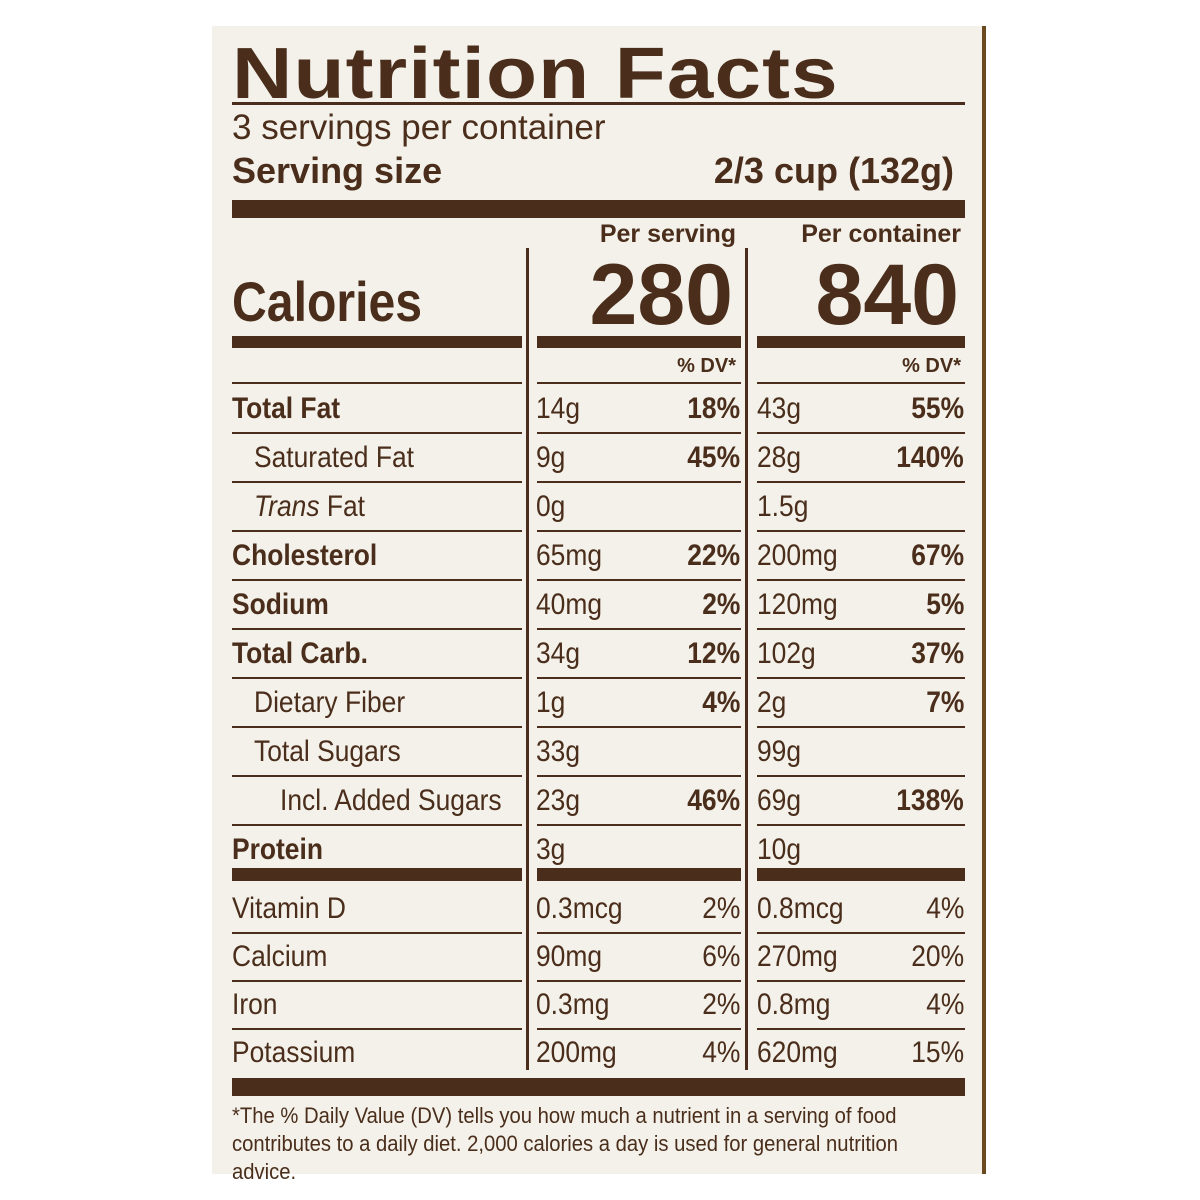 The height and width of the screenshot is (1200, 1200). Describe the element at coordinates (334, 457) in the screenshot. I see `nutrients-name: Saturated Fat` at that location.